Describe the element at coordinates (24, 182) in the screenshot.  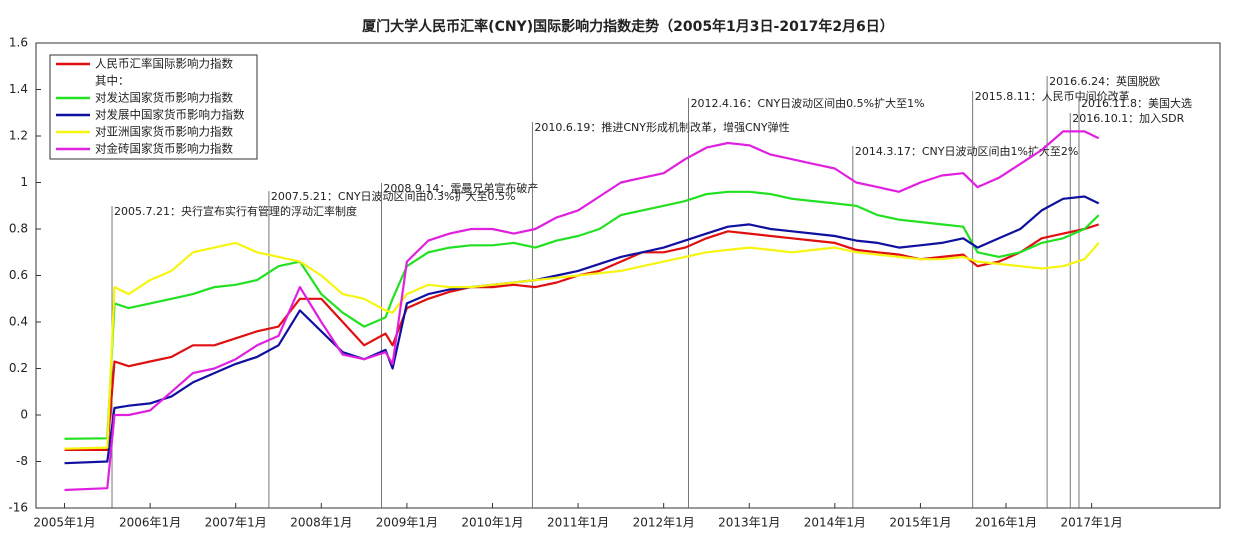
I see `y-tick-label: 1` at that location.